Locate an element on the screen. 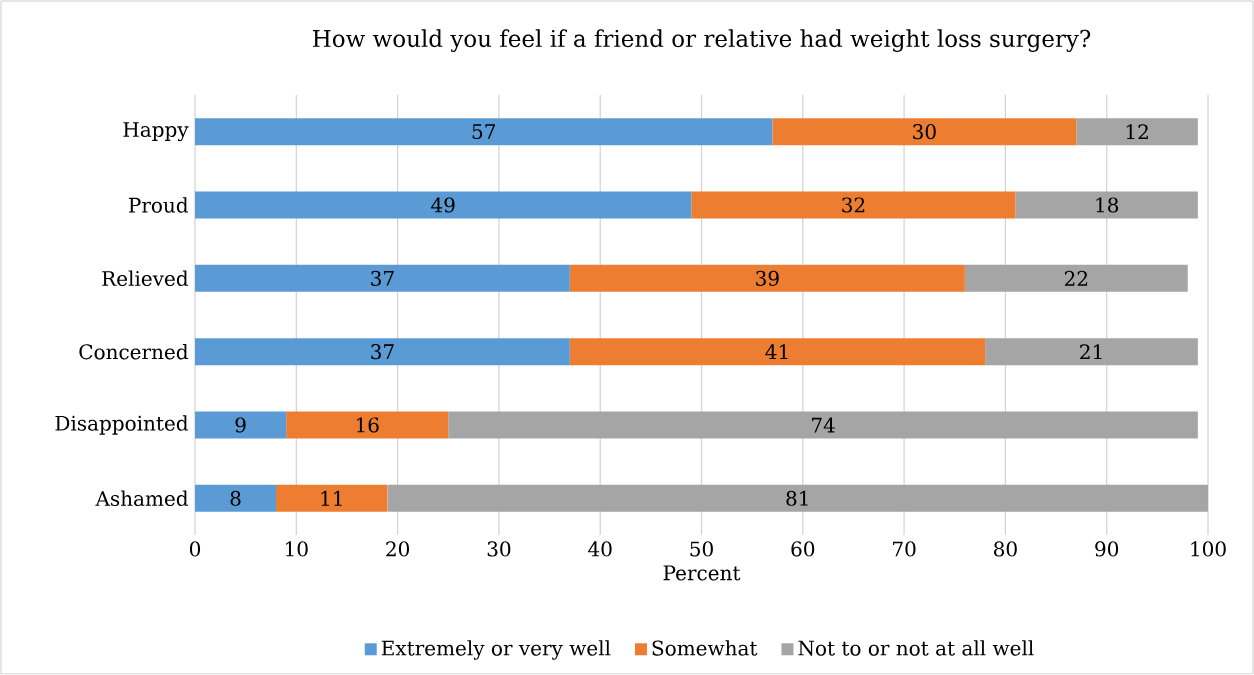  y-tick-label: Proud is located at coordinates (158, 205).